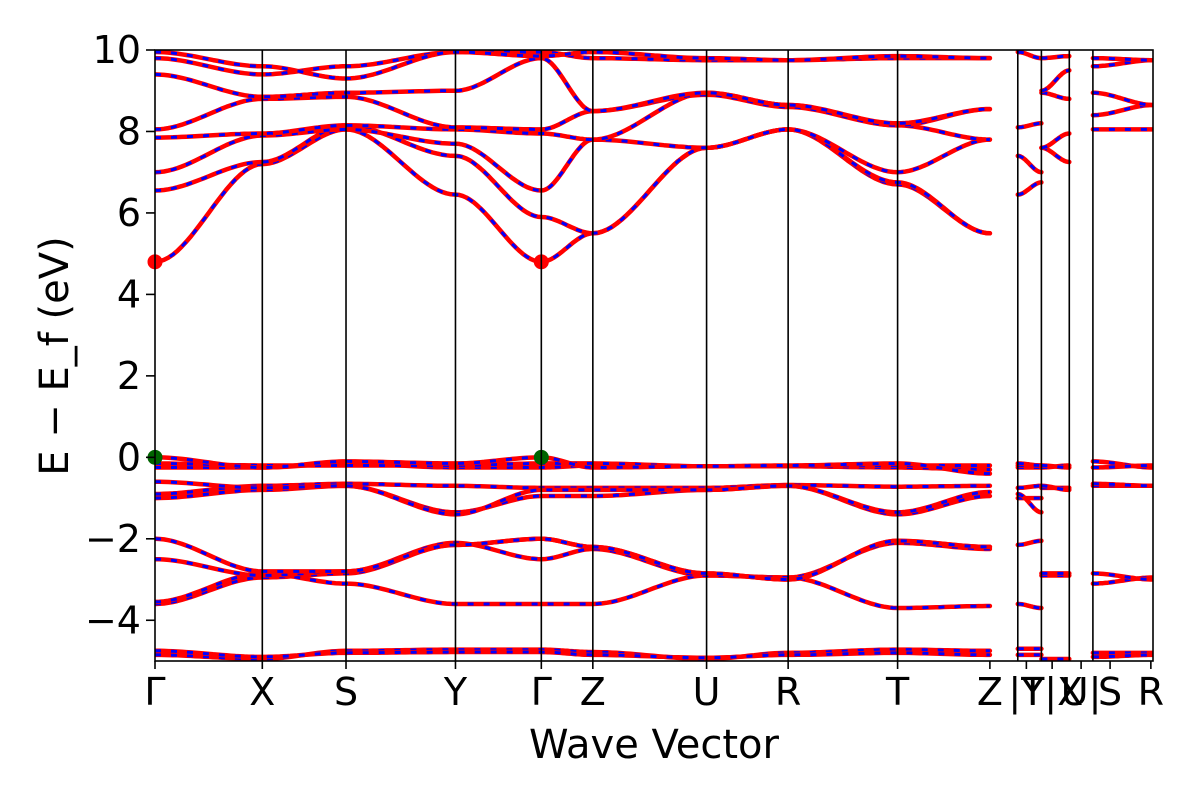 This screenshot has height=800, width=1200. What do you see at coordinates (1051, 692) in the screenshot?
I see `x-tick-label: T|X` at bounding box center [1051, 692].